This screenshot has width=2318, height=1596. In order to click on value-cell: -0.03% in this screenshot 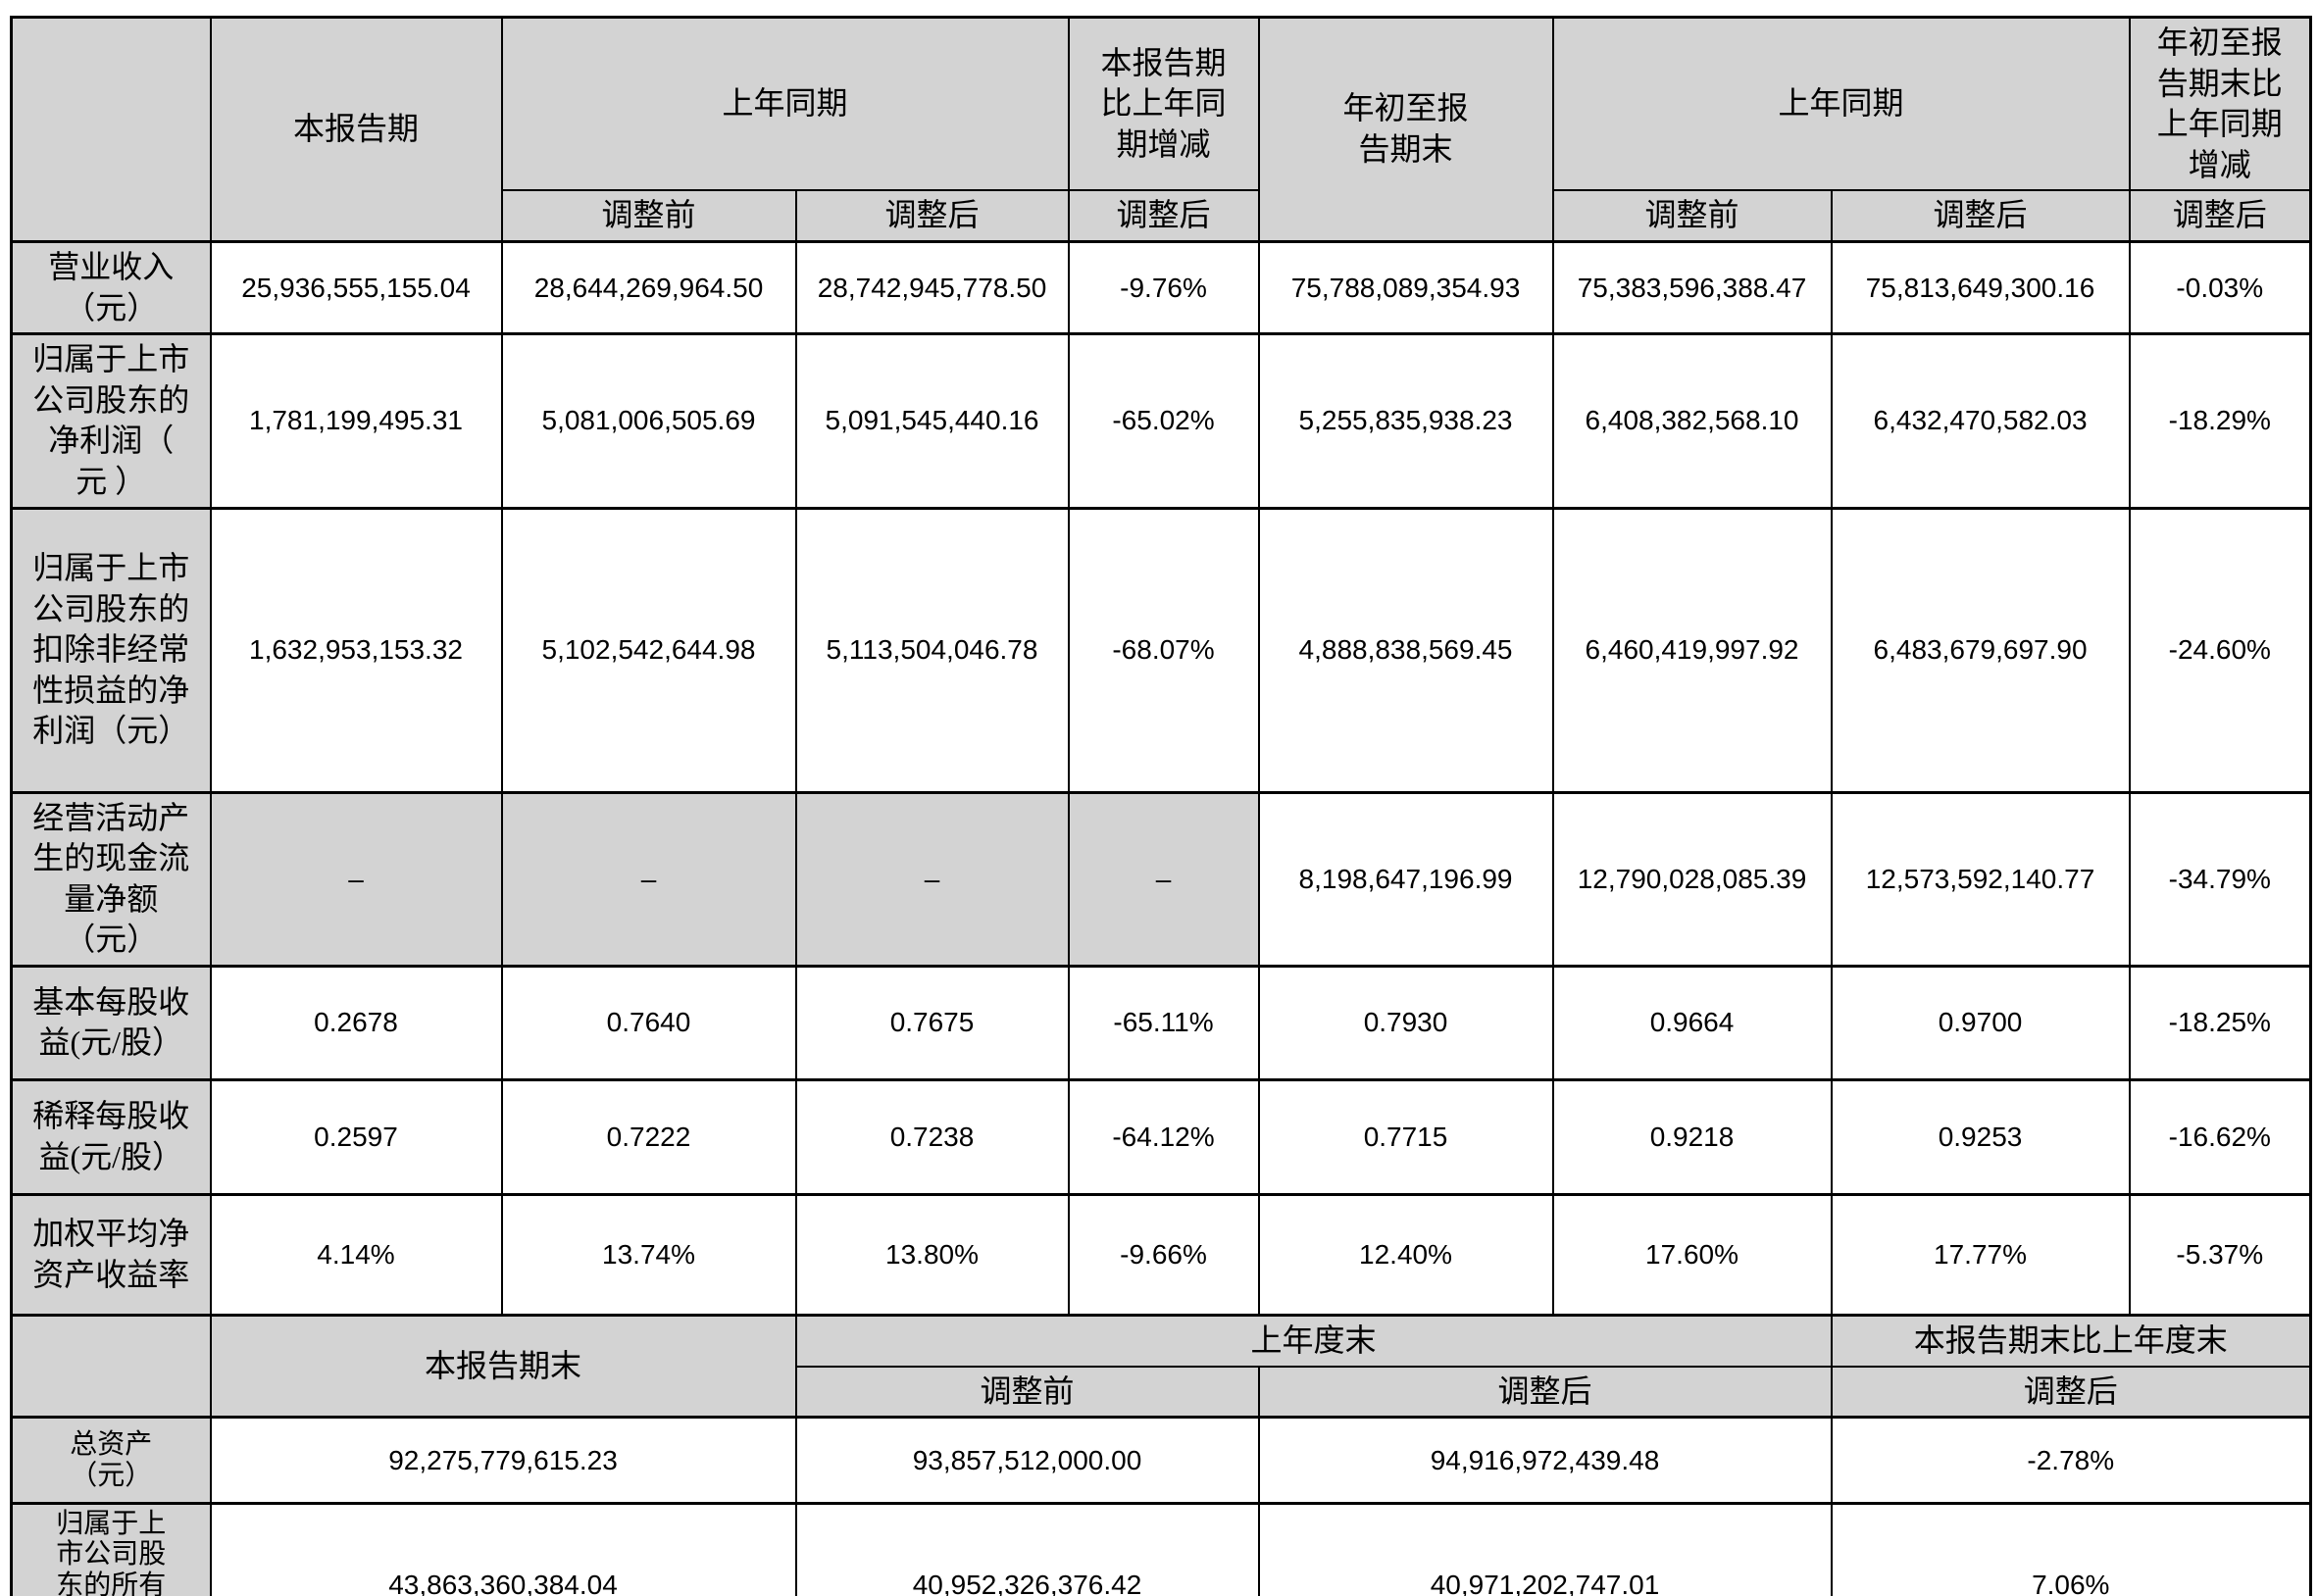, I will do `click(2220, 287)`.